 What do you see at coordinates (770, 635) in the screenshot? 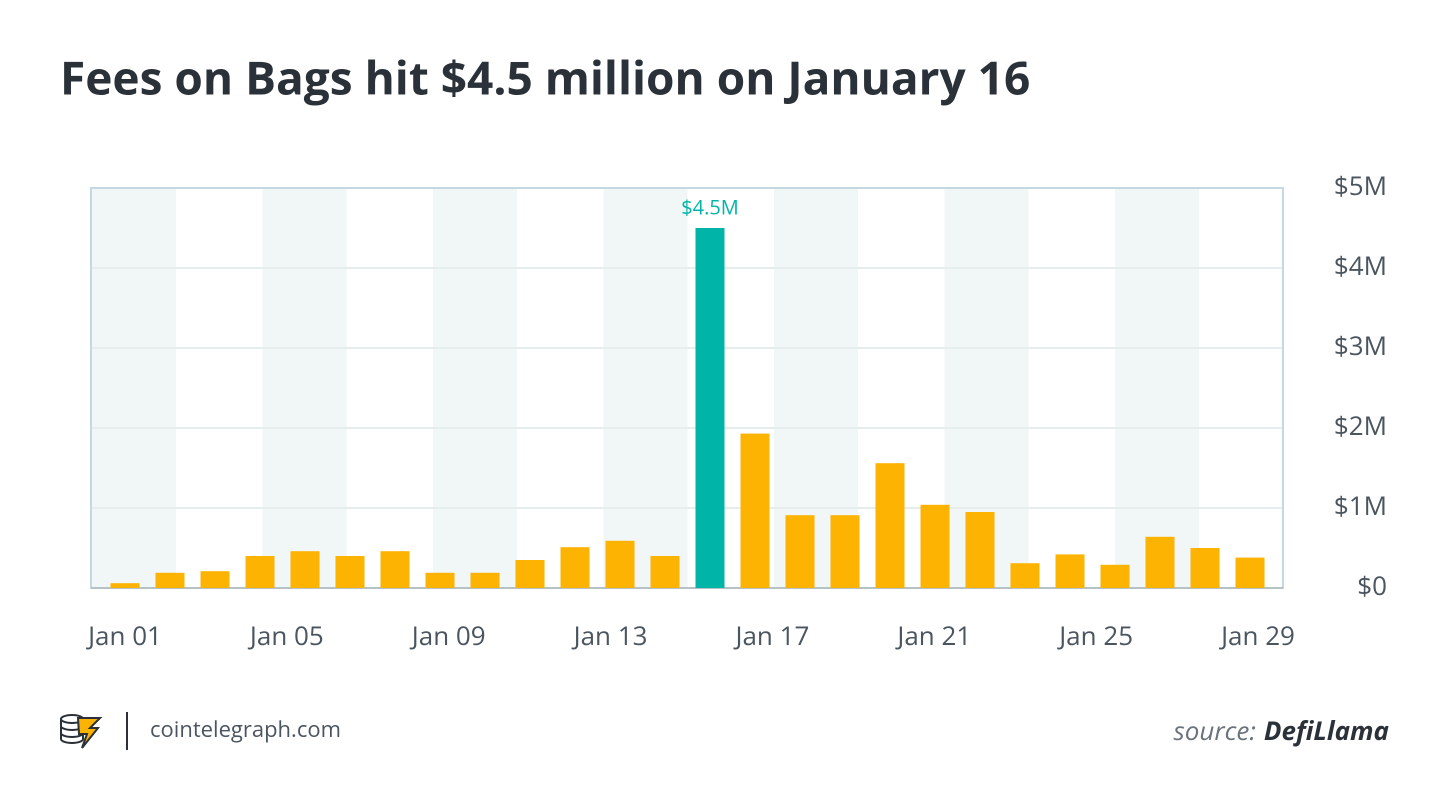
I see `x-tick-label: Jan 17` at bounding box center [770, 635].